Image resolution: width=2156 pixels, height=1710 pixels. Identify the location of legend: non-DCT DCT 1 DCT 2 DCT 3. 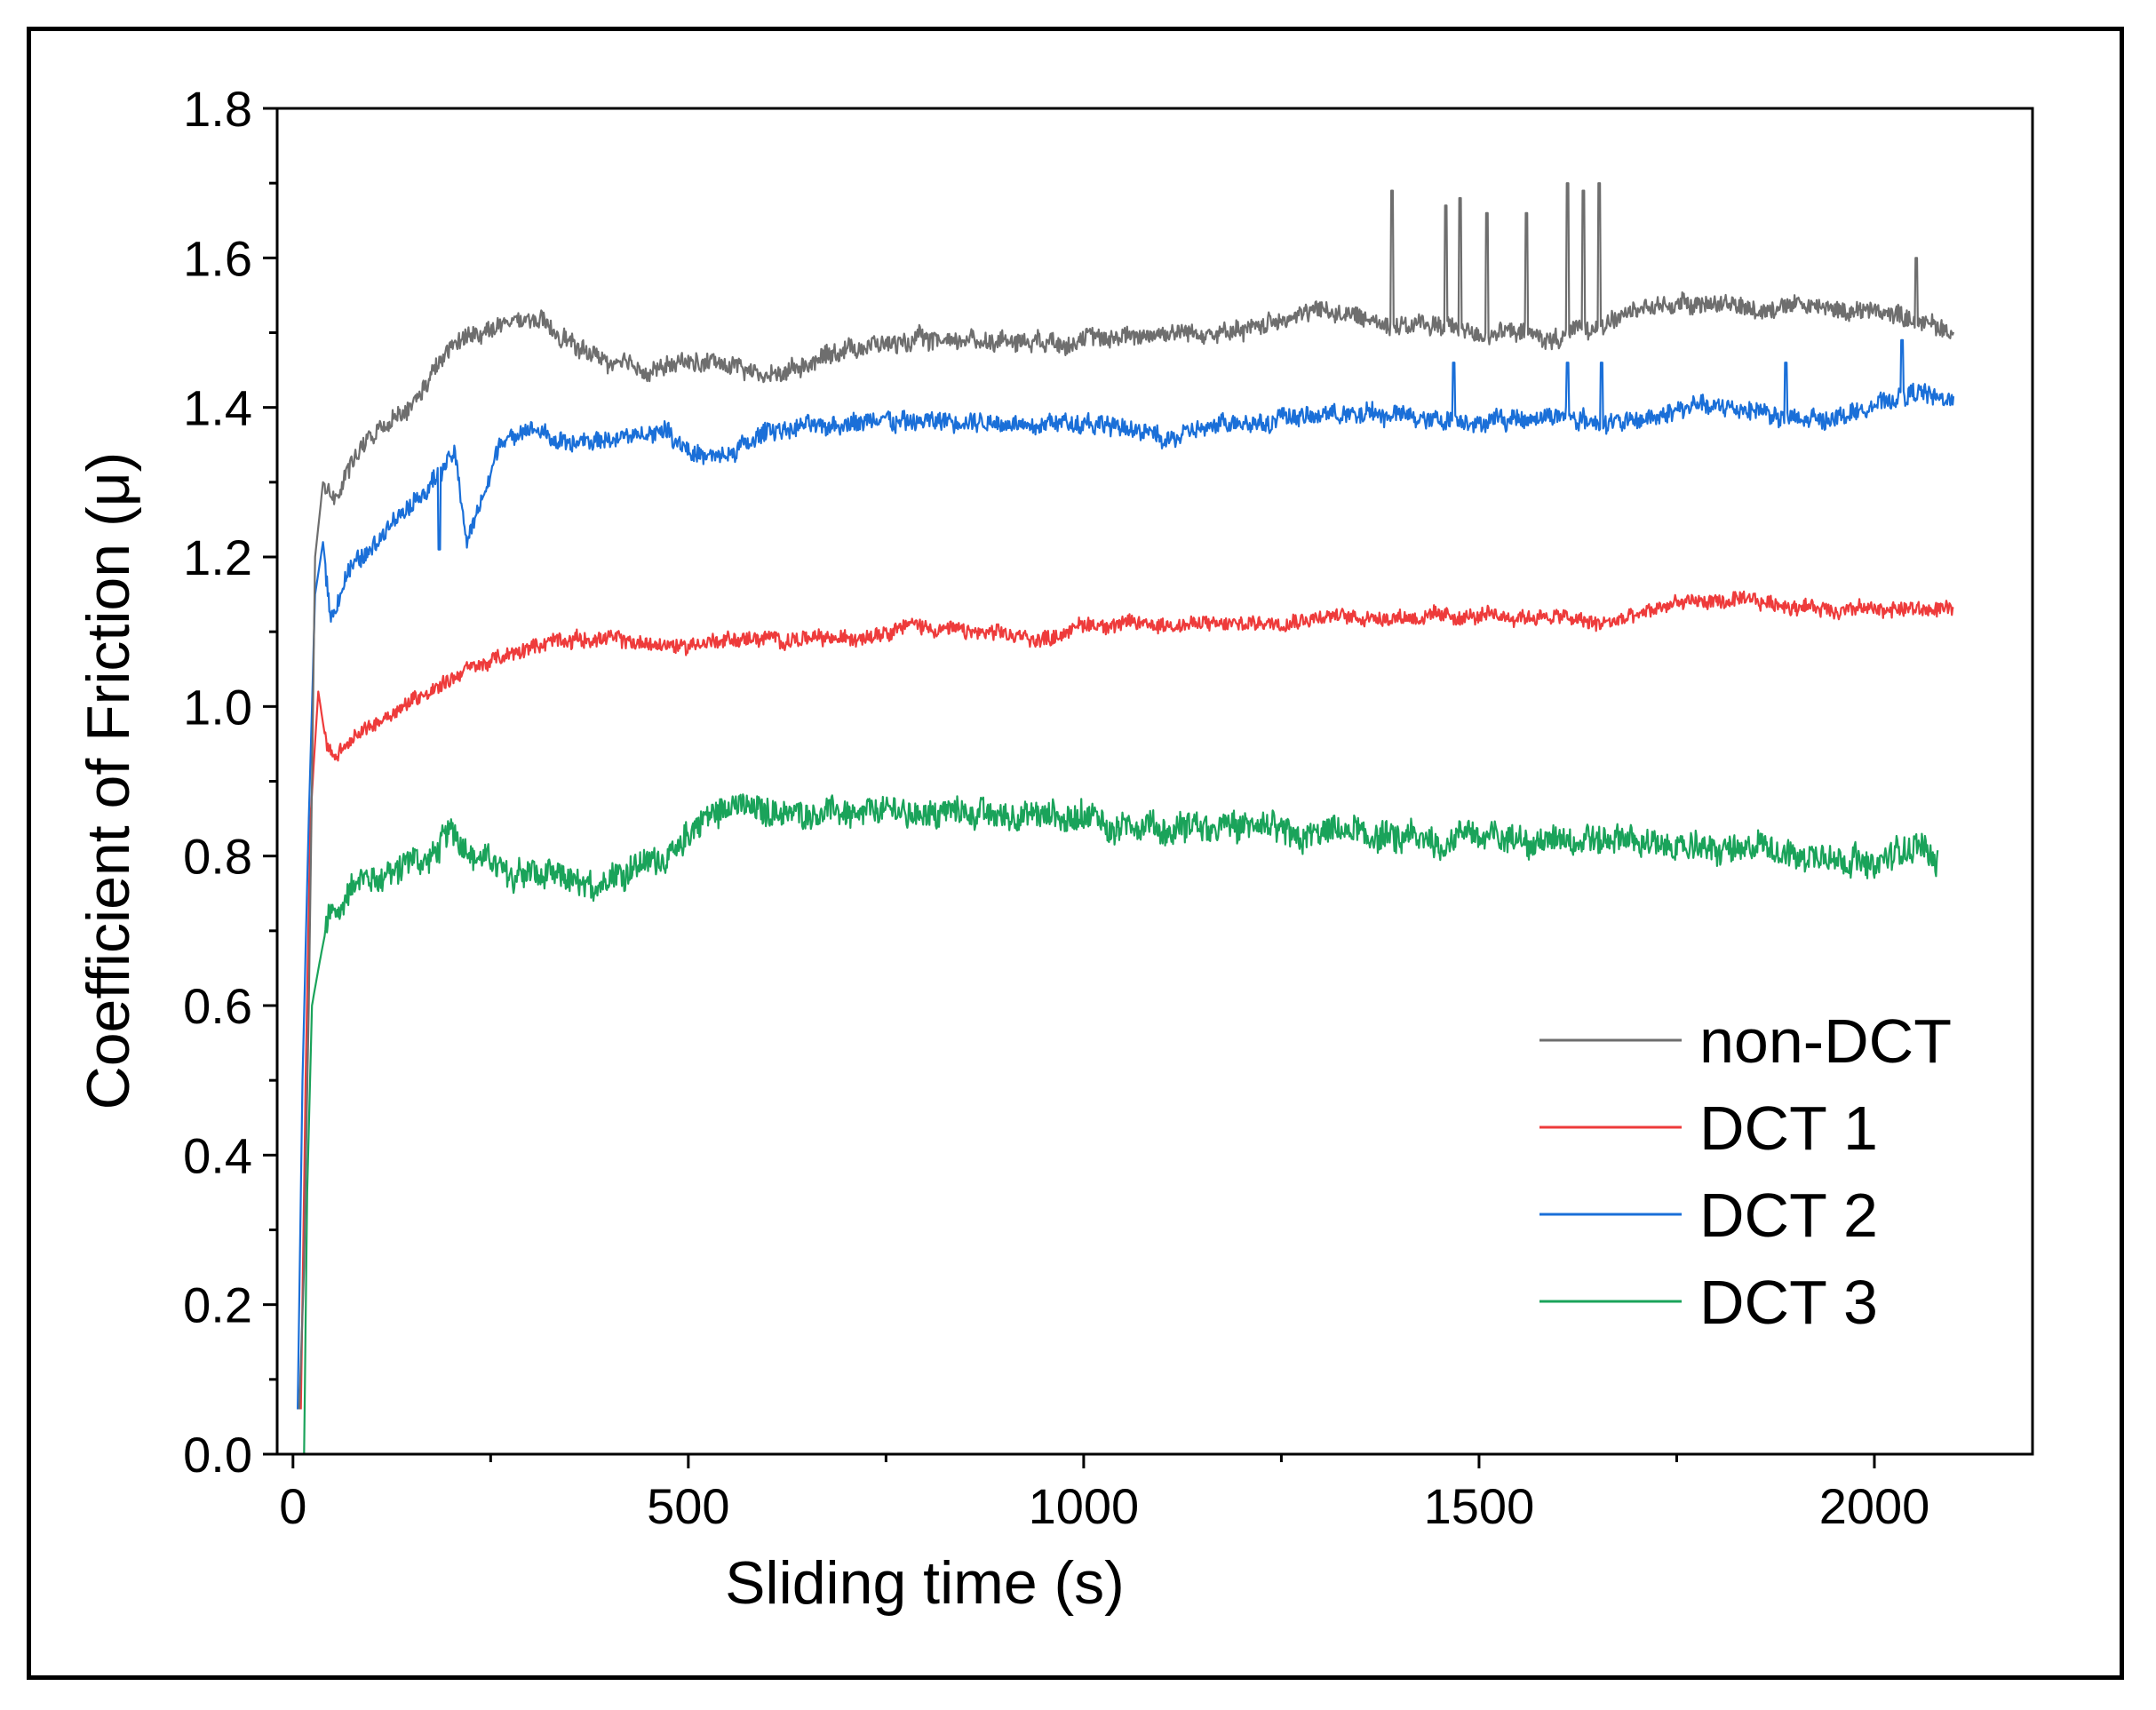
(1745, 1171).